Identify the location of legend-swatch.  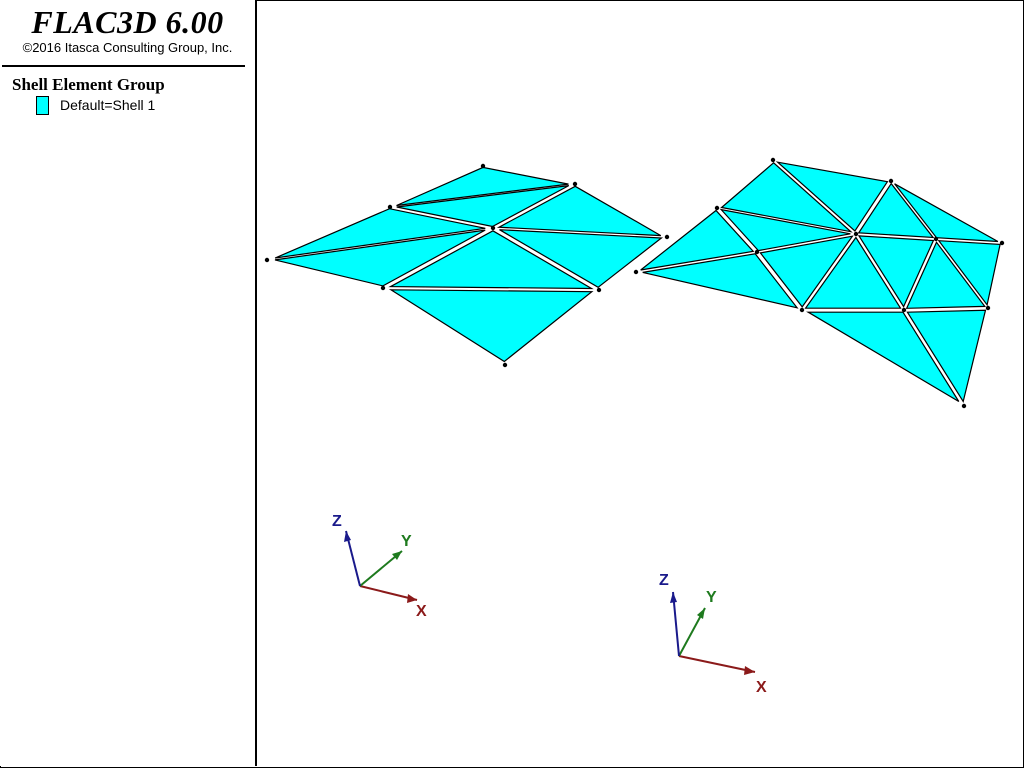
(42, 105).